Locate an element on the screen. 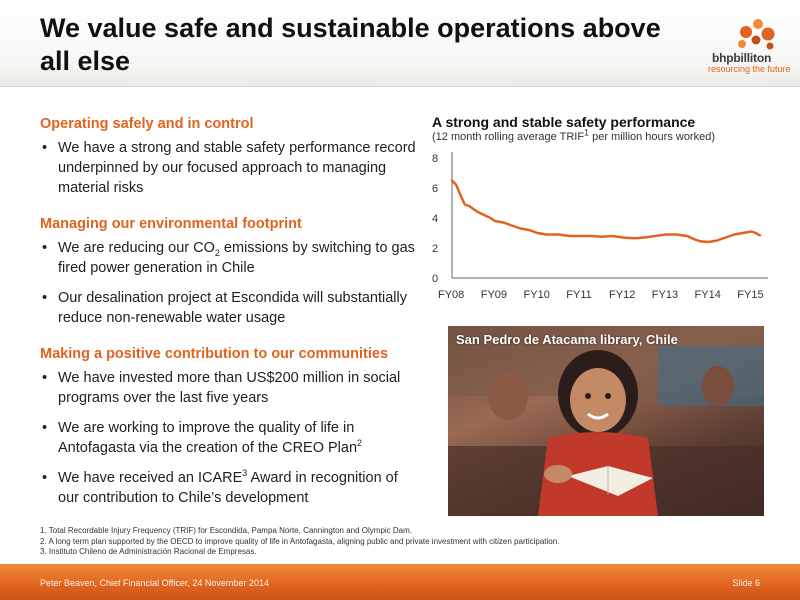 The image size is (800, 600). section-heading: Managing our environmental footprint is located at coordinates (171, 224).